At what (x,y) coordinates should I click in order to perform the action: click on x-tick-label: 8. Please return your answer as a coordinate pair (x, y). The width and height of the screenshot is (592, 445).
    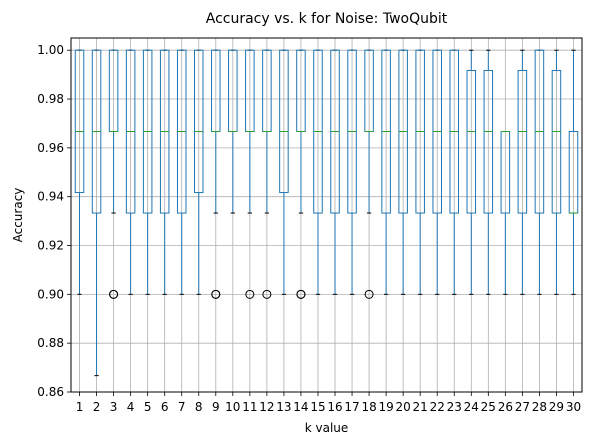
    Looking at the image, I should click on (199, 407).